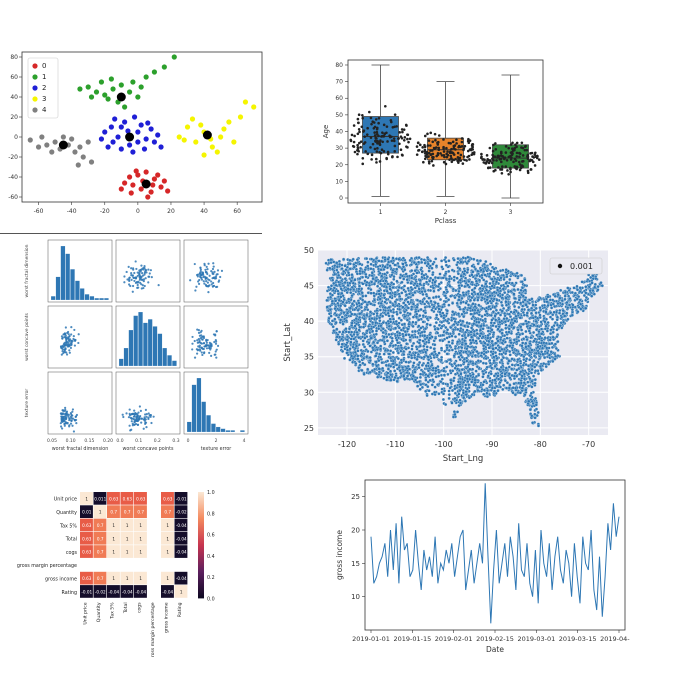 This screenshot has height=680, width=680. Describe the element at coordinates (339, 148) in the screenshot. I see `y-tick-label: 30` at that location.